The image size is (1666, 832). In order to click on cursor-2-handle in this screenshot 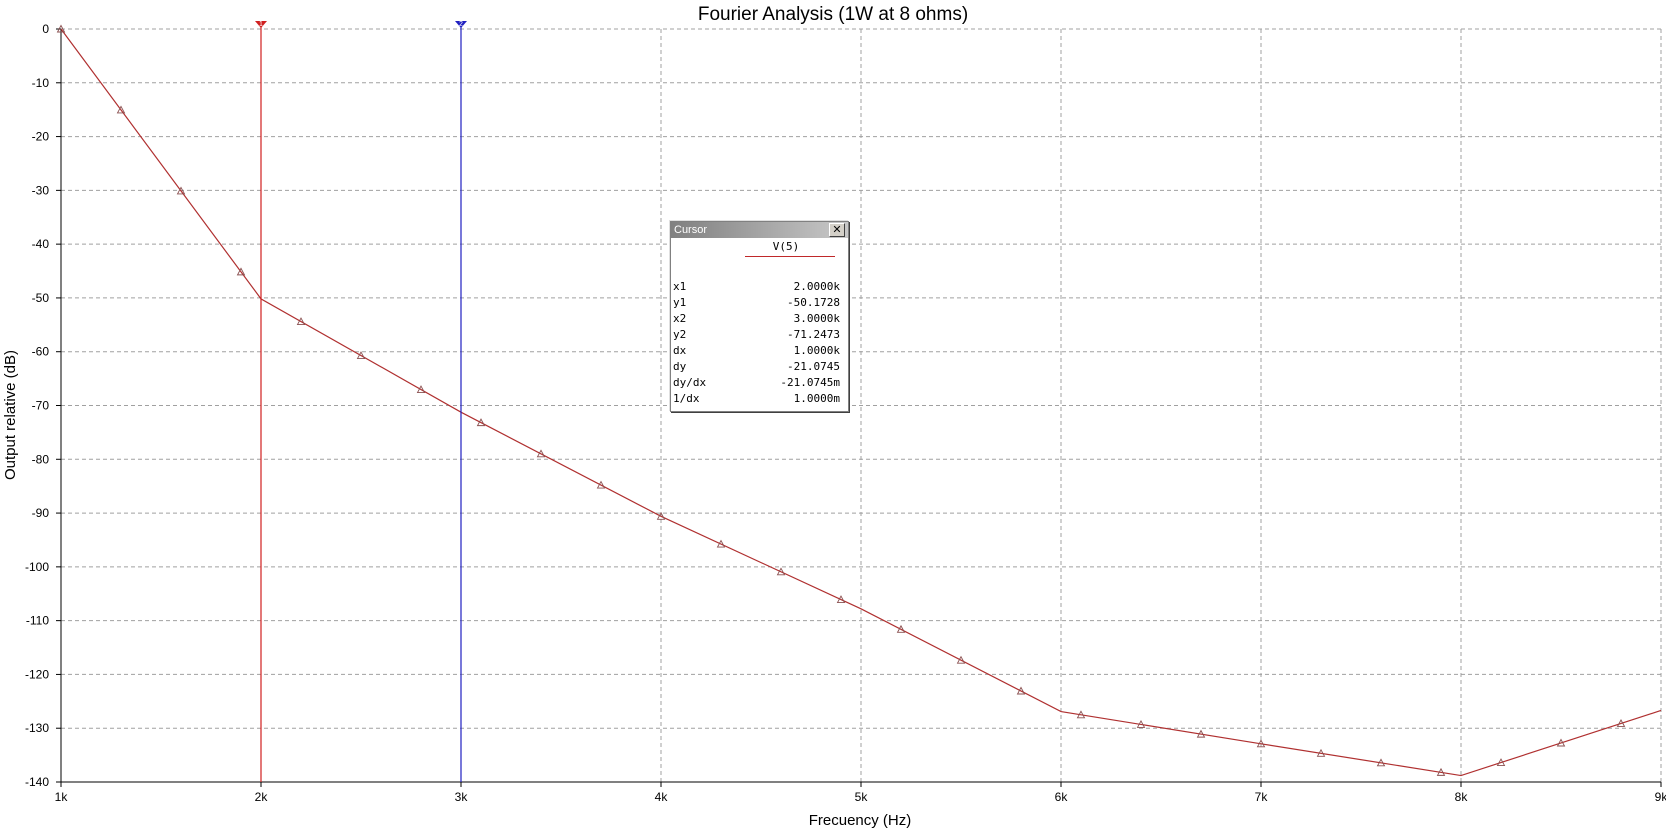, I will do `click(461, 24)`.